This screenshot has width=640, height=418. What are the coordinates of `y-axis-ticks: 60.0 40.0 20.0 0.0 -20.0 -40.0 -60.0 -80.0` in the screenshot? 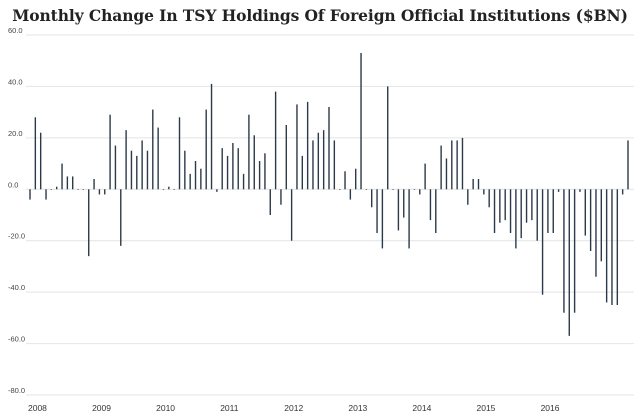 It's located at (16, 210).